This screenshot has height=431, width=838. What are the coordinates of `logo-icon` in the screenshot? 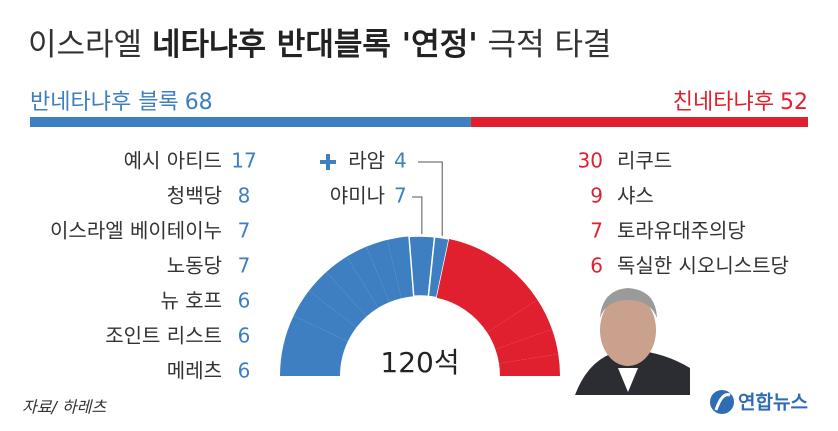 It's located at (722, 402).